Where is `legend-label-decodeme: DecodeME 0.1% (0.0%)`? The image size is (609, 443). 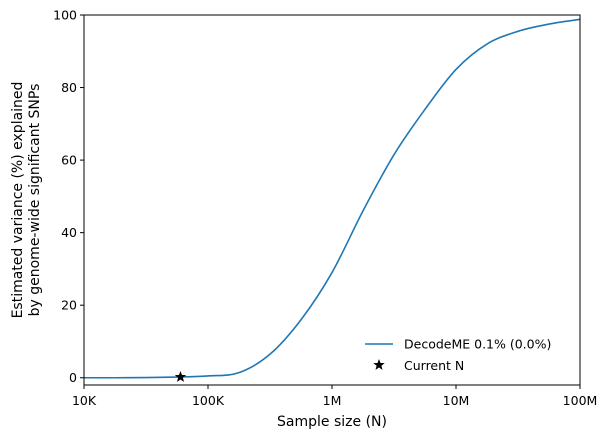 legend-label-decodeme: DecodeME 0.1% (0.0%) is located at coordinates (477, 344).